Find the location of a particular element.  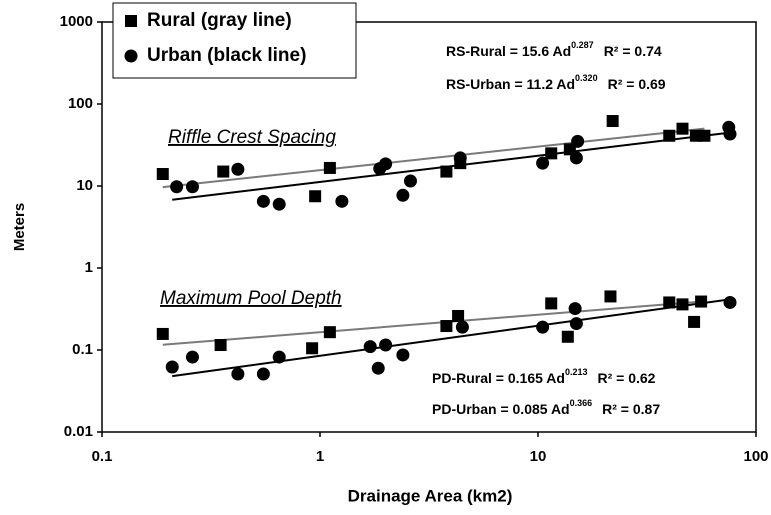

equation-part: 0.287 is located at coordinates (582, 45).